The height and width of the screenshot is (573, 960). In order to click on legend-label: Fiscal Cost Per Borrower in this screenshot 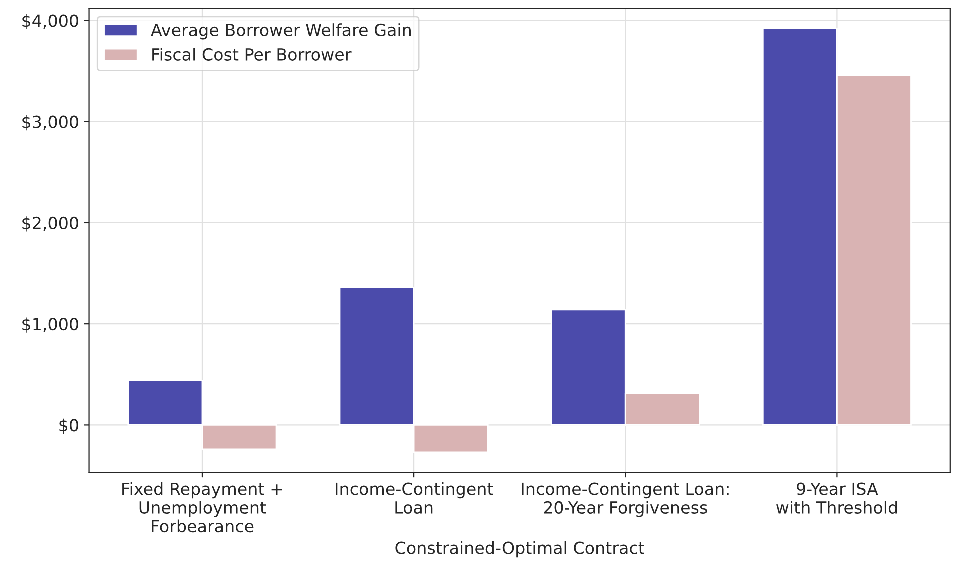, I will do `click(252, 54)`.